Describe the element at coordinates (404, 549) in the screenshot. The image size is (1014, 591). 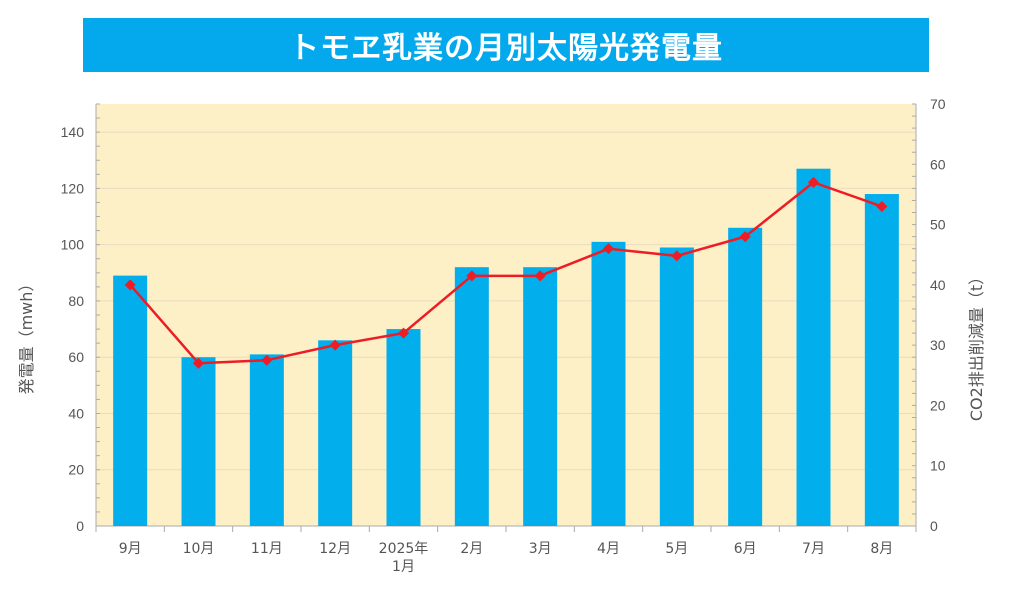
I see `x-tick-label: 2025年` at that location.